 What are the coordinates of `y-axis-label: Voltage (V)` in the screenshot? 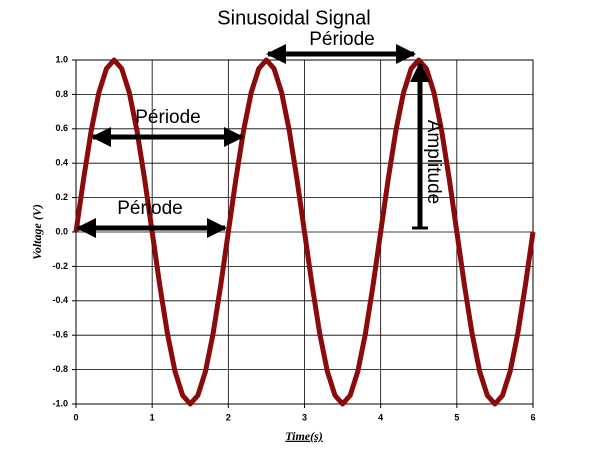 It's located at (37, 232).